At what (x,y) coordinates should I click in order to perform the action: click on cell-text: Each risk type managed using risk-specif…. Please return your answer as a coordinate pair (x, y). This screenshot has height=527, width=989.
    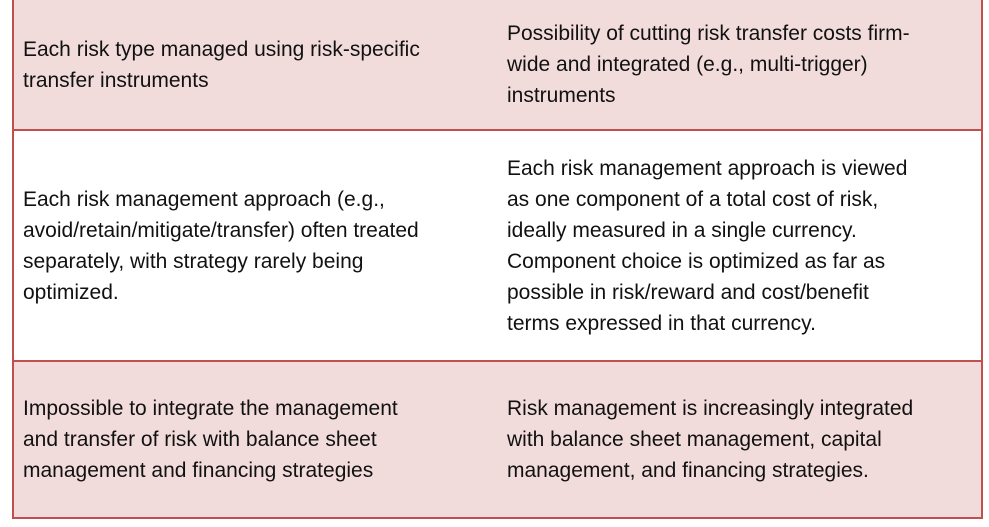
    Looking at the image, I should click on (221, 64).